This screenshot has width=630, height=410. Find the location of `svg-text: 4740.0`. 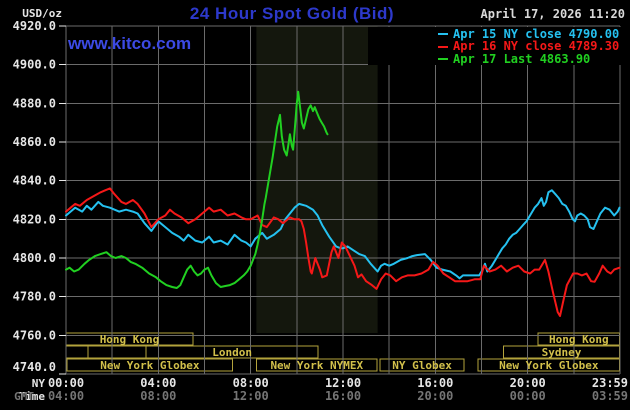

svg-text: 4740.0 is located at coordinates (34, 367).